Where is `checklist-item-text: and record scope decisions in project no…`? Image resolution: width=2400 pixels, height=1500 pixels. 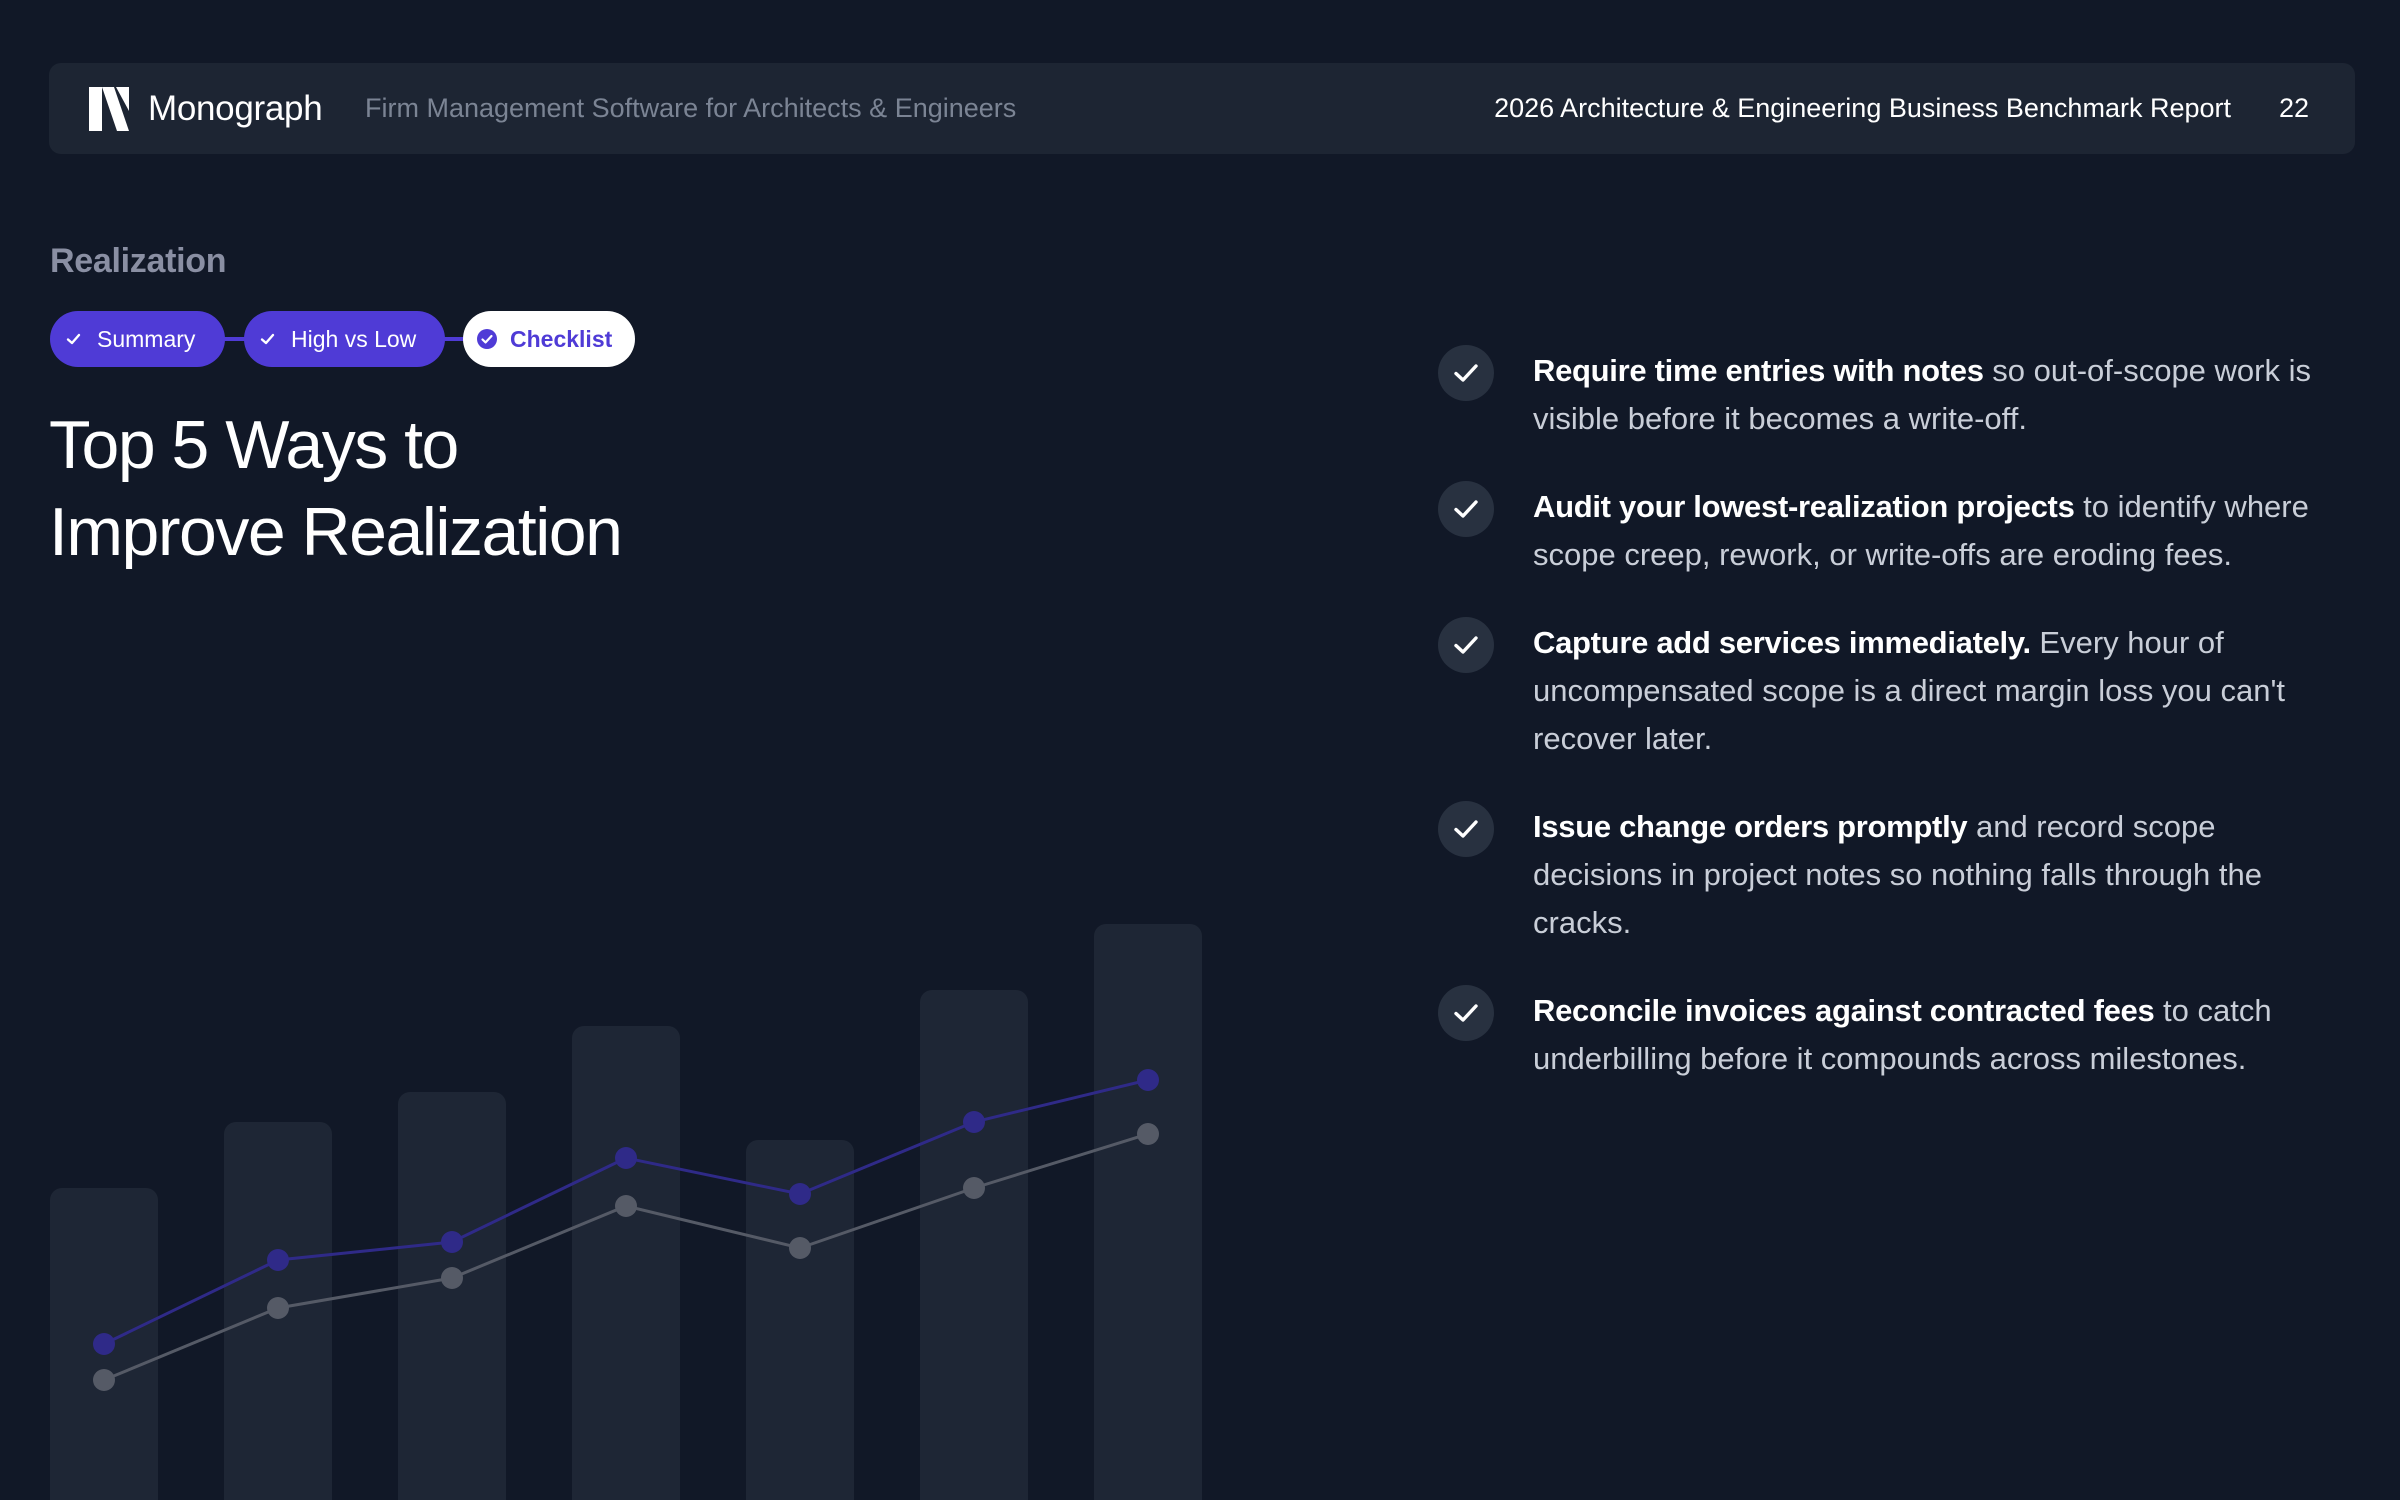 checklist-item-text: and record scope decisions in project no… is located at coordinates (1897, 874).